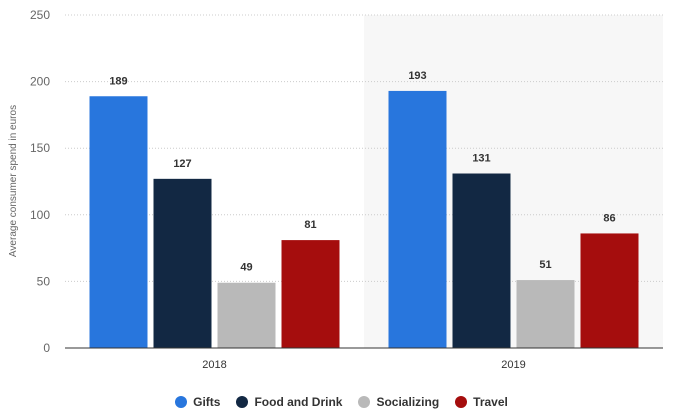 This screenshot has height=420, width=683. Describe the element at coordinates (182, 164) in the screenshot. I see `data-label: 127` at that location.